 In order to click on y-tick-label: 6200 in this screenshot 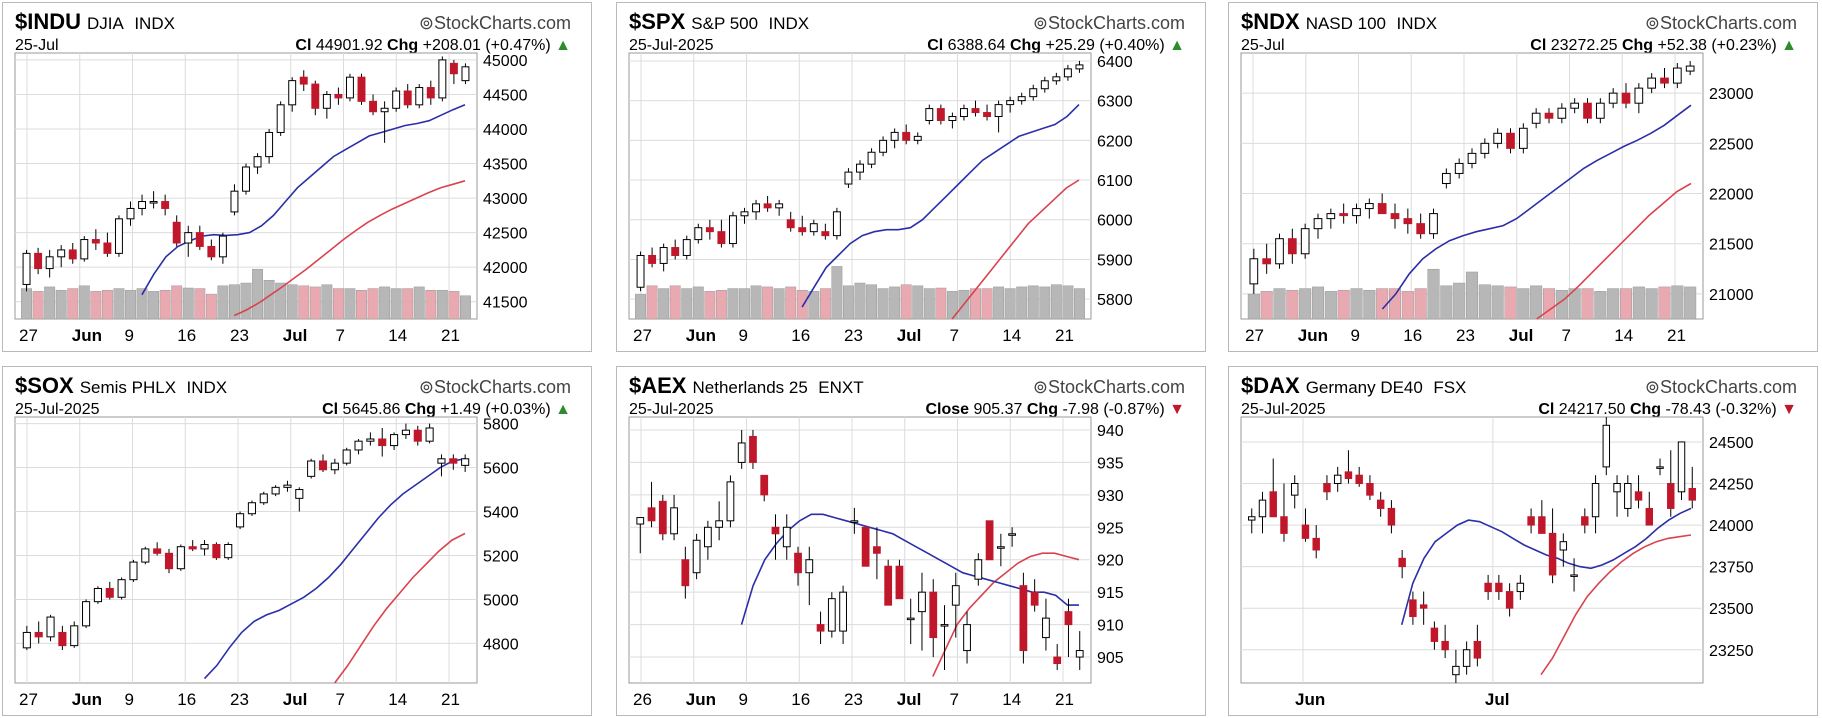, I will do `click(1115, 141)`.